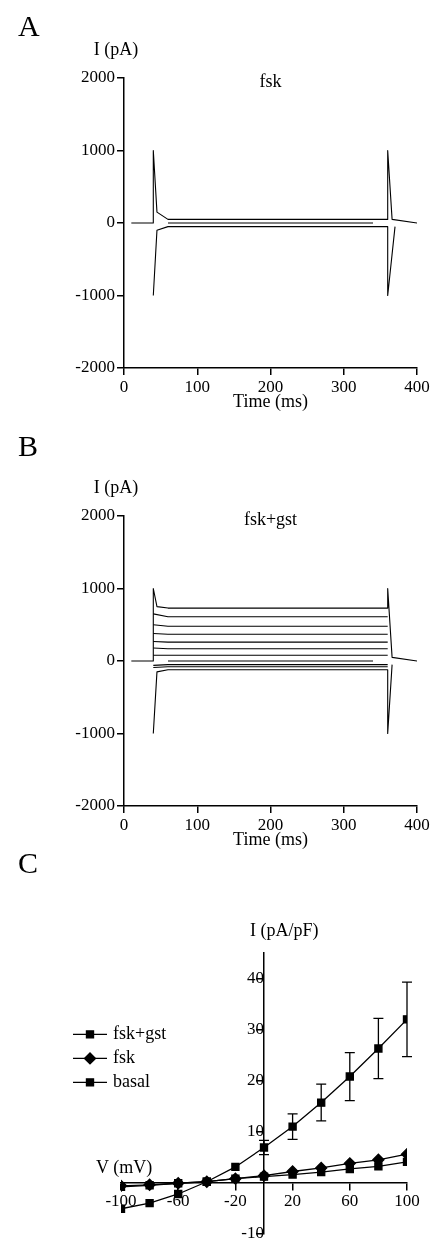 The height and width of the screenshot is (1246, 437). Describe the element at coordinates (293, 1201) in the screenshot. I see `x-tick-label: 20` at that location.